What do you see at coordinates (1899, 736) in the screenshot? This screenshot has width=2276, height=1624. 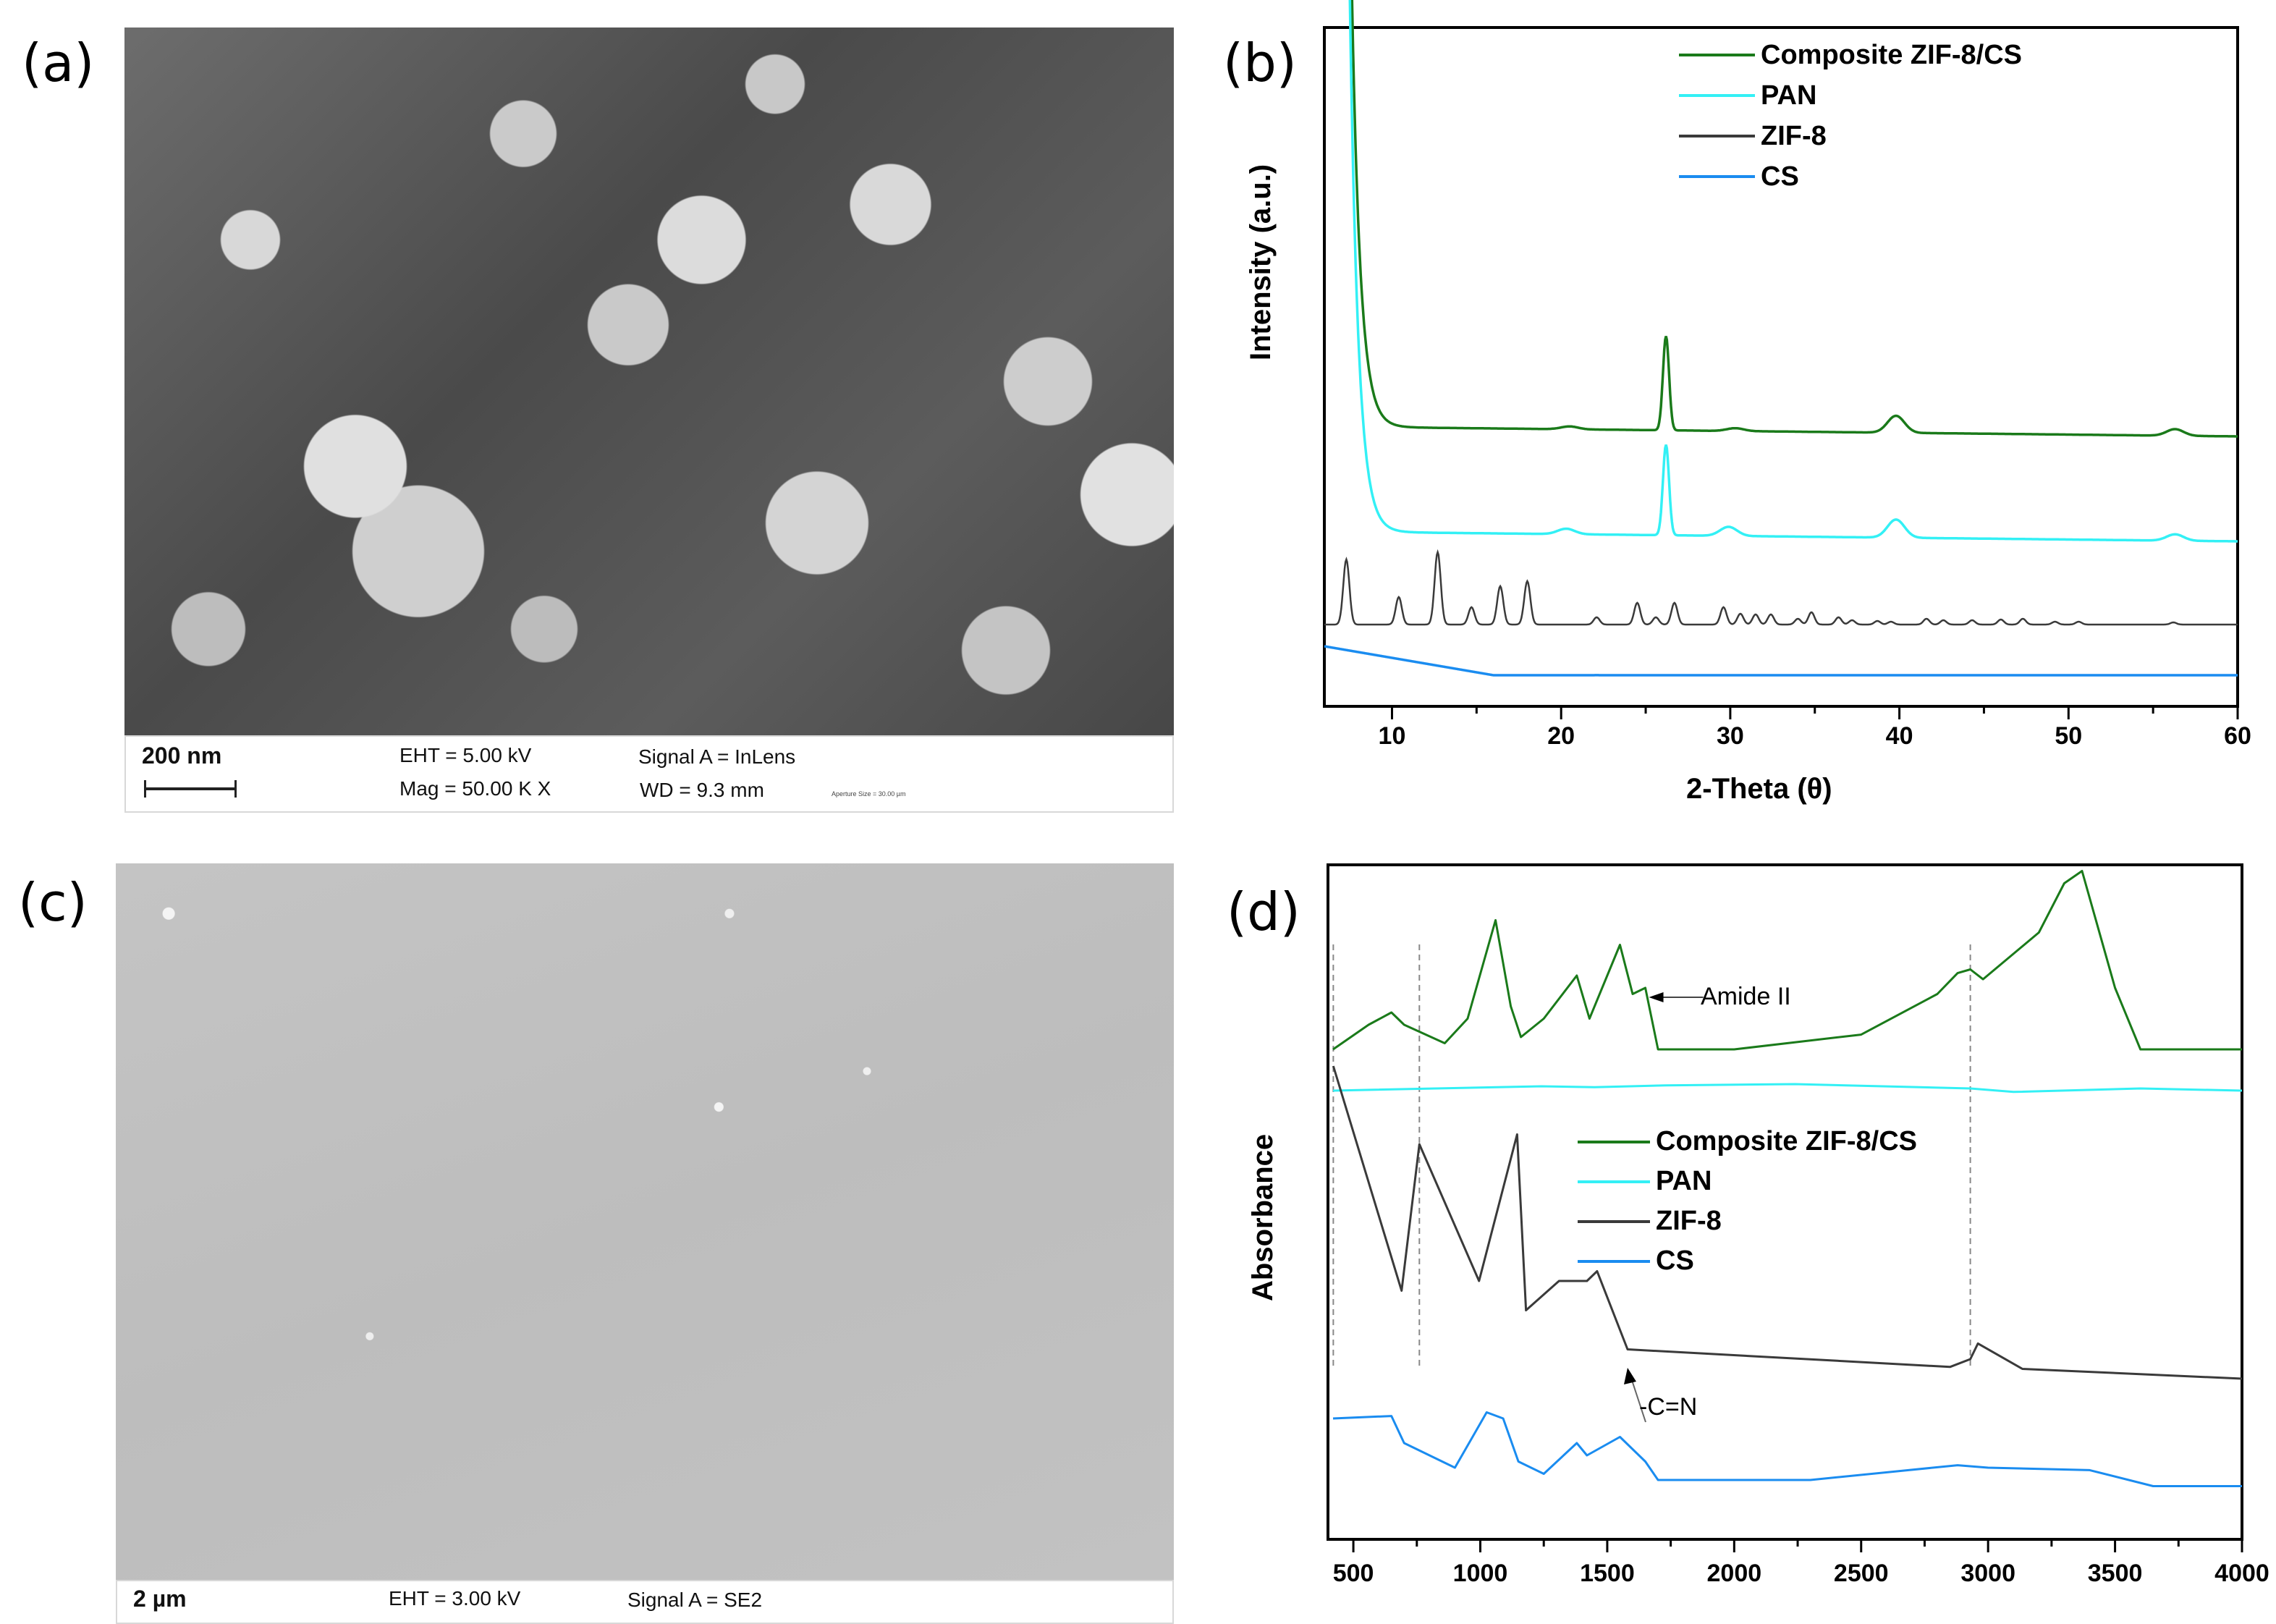 I see `x-tick-label: 40` at bounding box center [1899, 736].